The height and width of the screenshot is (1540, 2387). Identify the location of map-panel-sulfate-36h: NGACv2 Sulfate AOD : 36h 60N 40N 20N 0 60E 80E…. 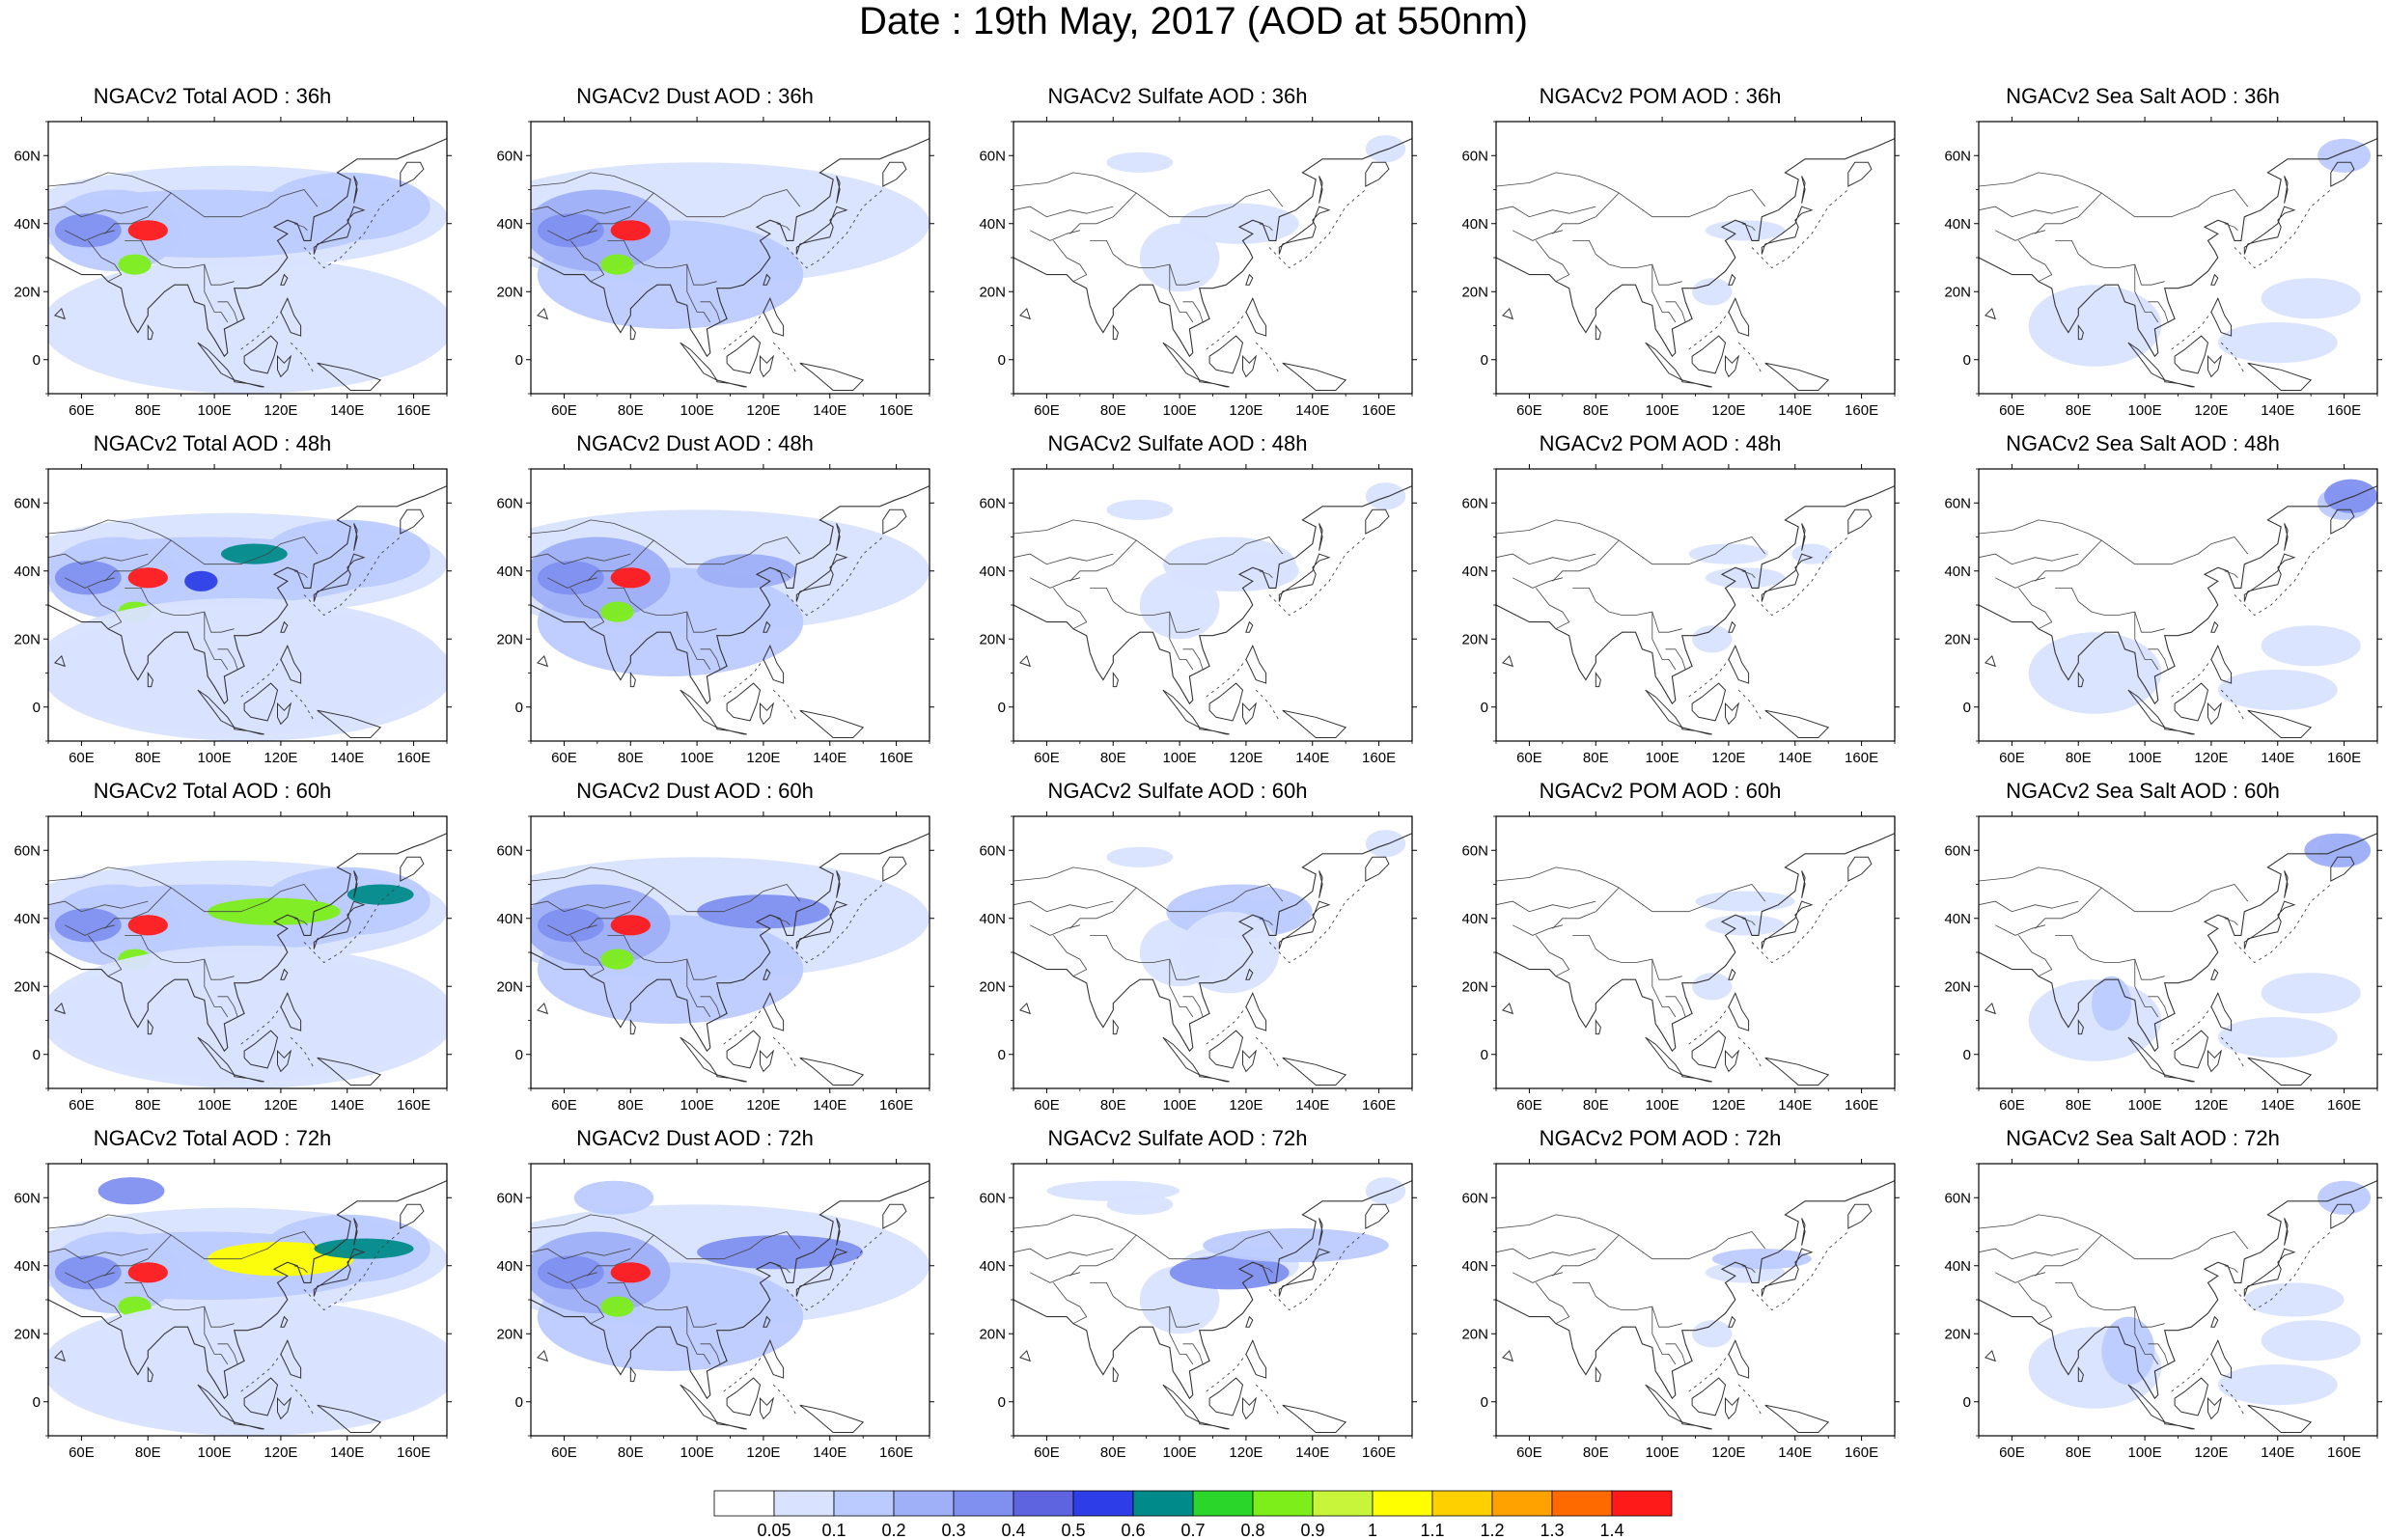
(1193, 251).